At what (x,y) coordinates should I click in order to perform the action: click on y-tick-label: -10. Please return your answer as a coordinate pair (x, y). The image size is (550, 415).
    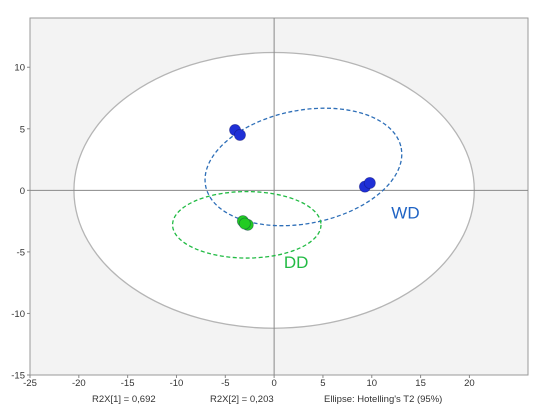
    Looking at the image, I should click on (18, 314).